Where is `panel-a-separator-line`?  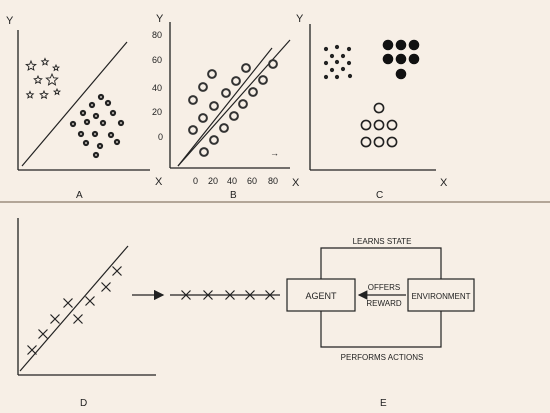 panel-a-separator-line is located at coordinates (74, 104).